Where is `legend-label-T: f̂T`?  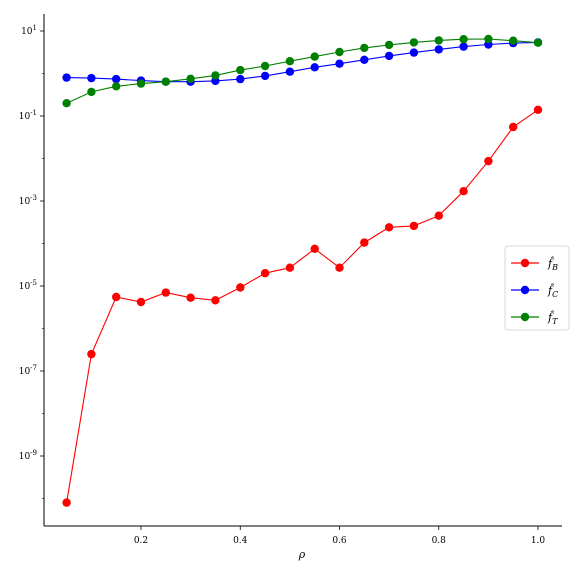 legend-label-T: f̂T is located at coordinates (552, 318).